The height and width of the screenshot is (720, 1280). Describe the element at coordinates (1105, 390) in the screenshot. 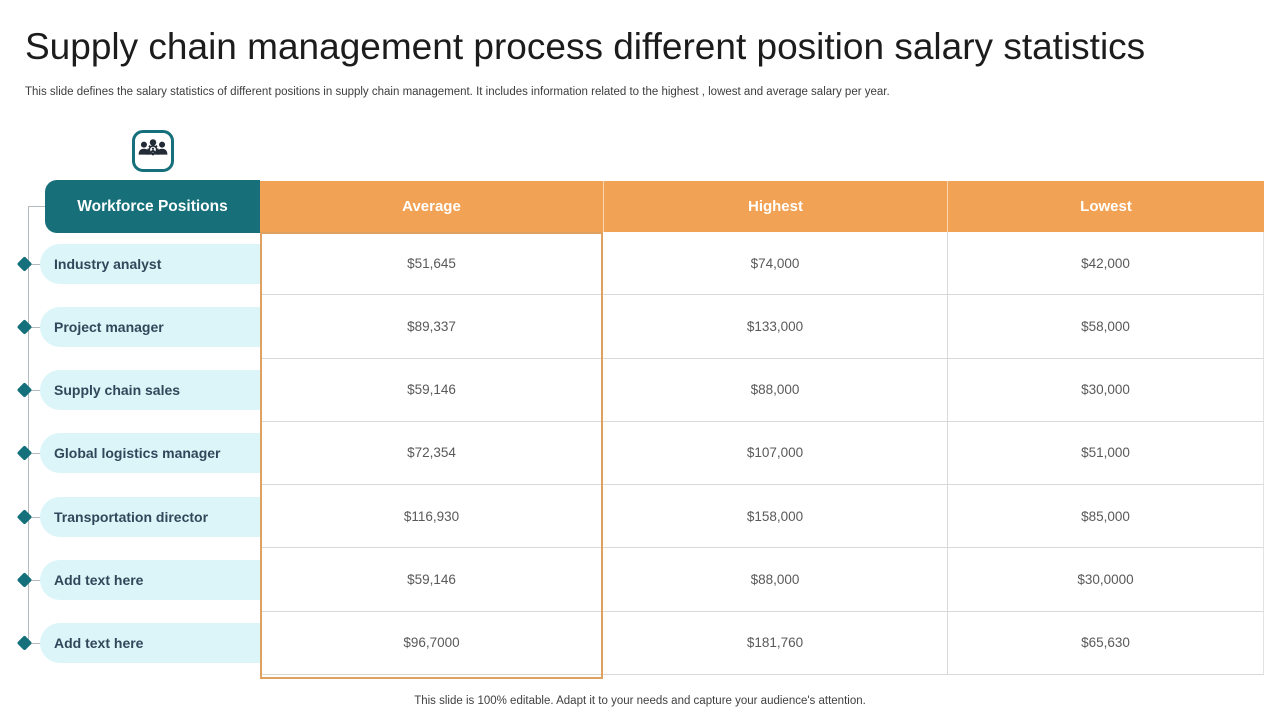

I see `cell-lowest: $30,000` at that location.